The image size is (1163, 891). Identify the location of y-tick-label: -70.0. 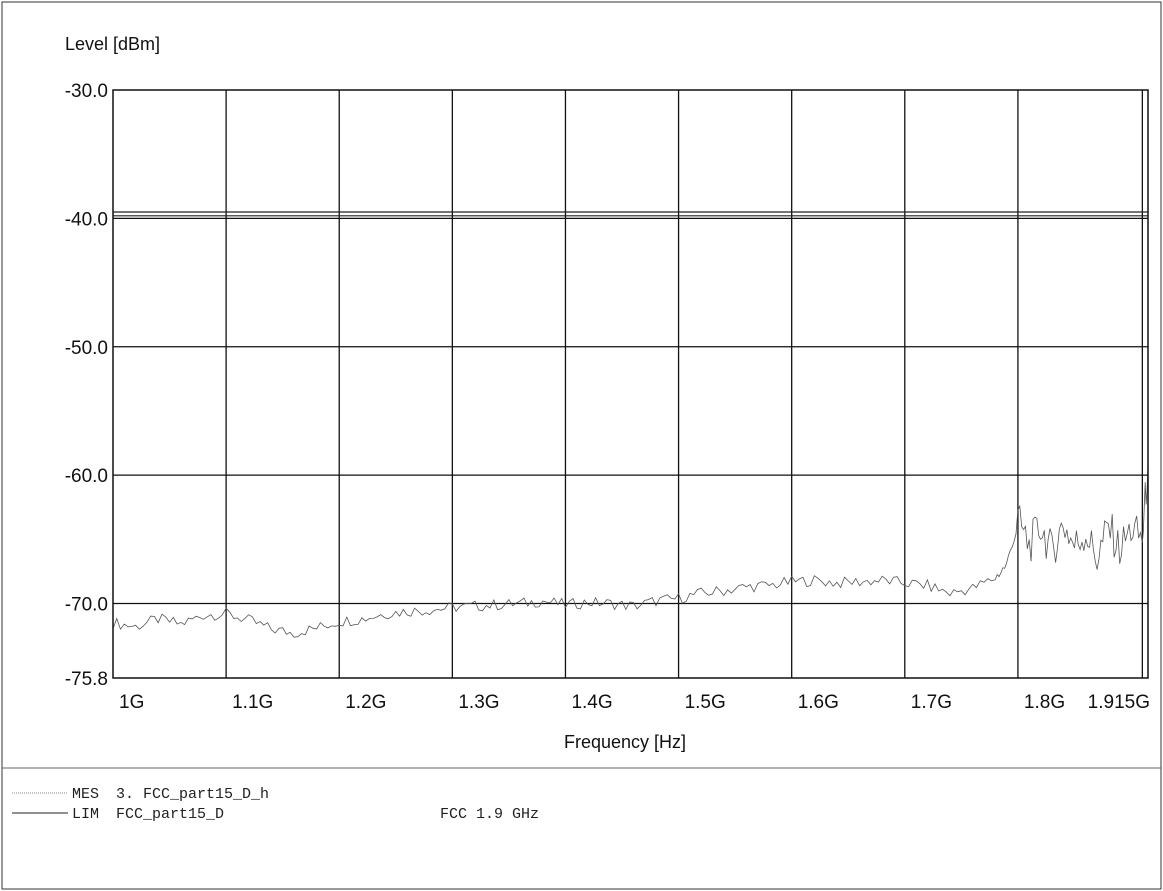
(86, 605).